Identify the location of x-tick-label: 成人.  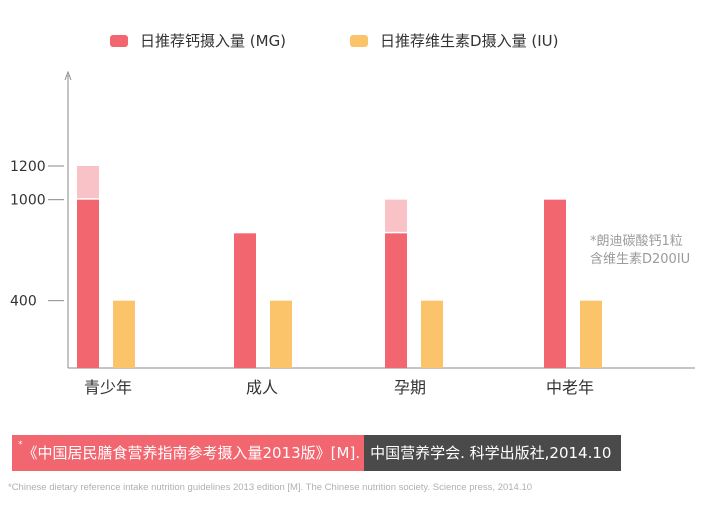
(262, 387).